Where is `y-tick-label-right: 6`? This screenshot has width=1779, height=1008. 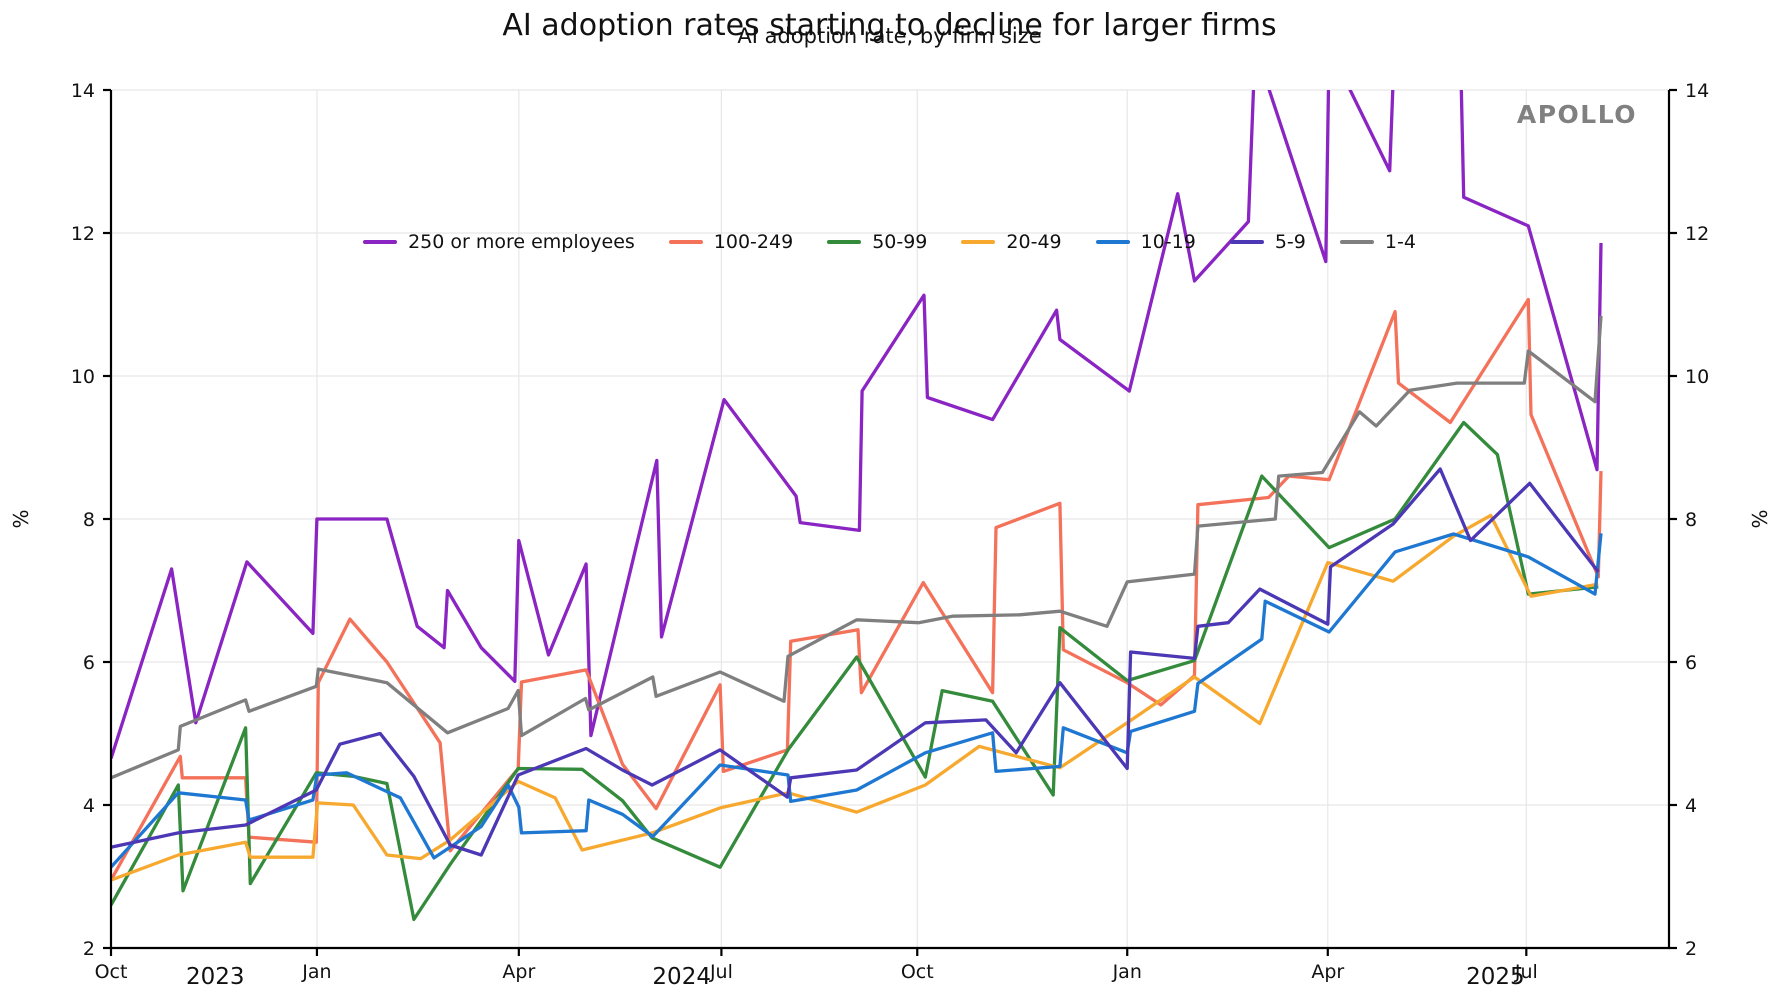 y-tick-label-right: 6 is located at coordinates (1691, 663).